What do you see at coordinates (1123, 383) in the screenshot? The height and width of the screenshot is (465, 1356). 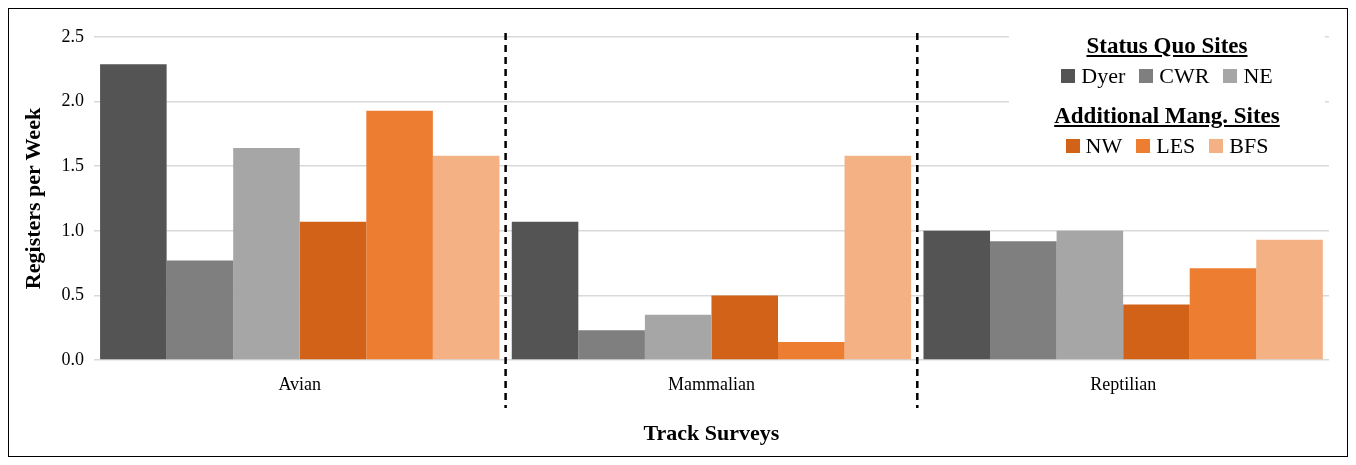 I see `x-tick-label: Reptilian` at bounding box center [1123, 383].